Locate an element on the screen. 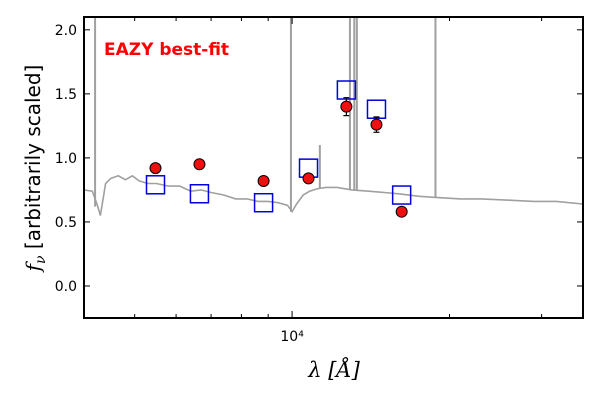 The image size is (600, 400). y-tick-label: 1.0 is located at coordinates (66, 159).